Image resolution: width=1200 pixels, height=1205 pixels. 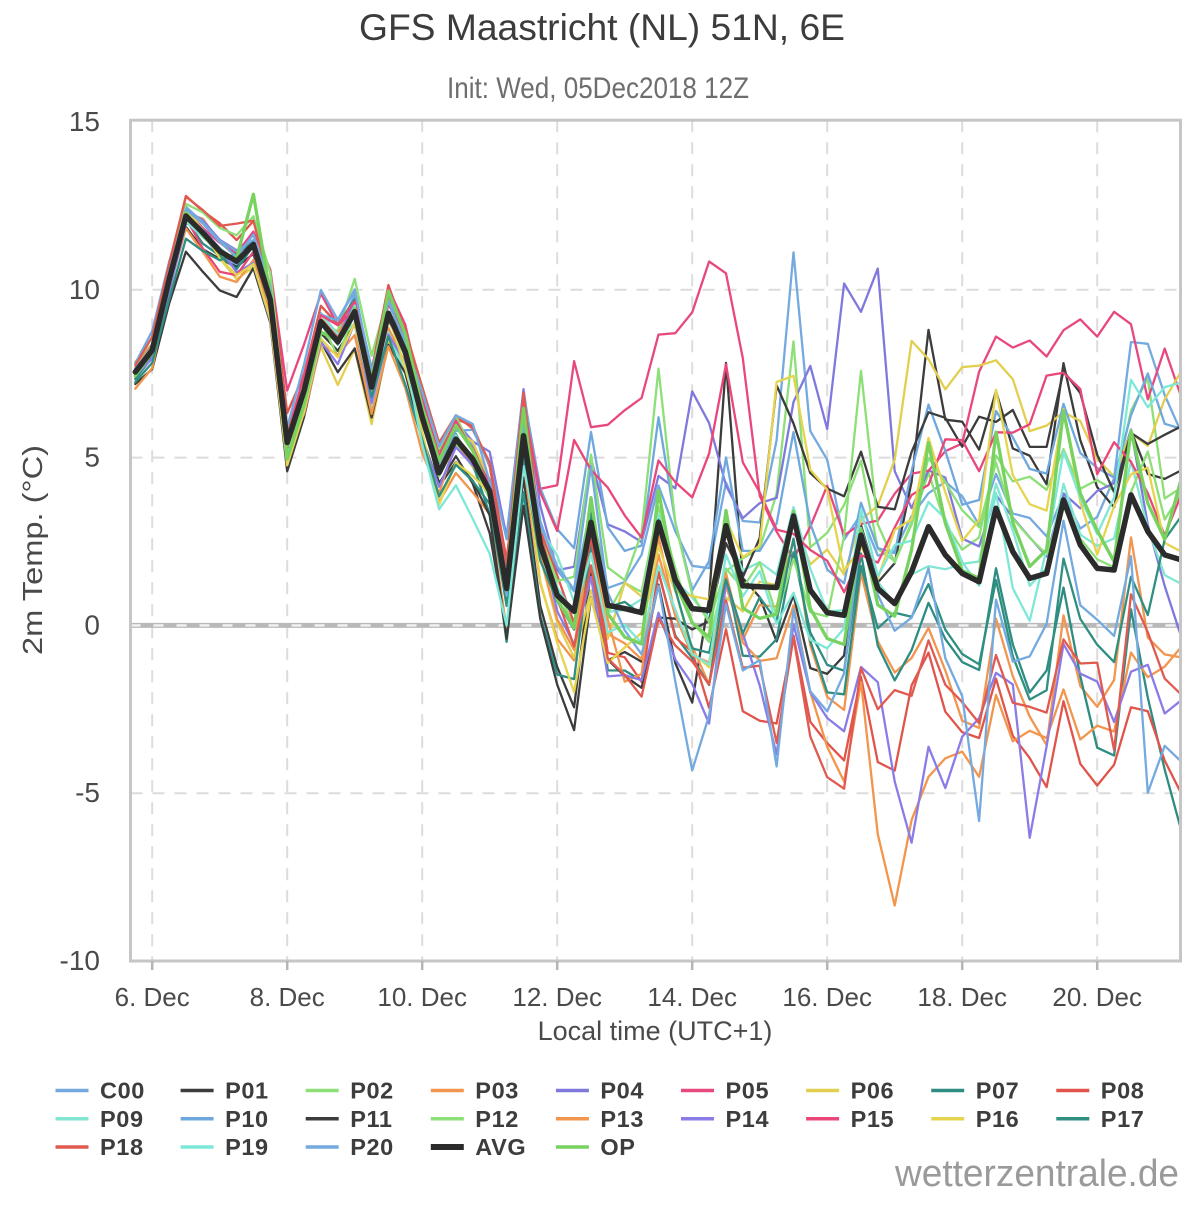 I want to click on svg-text: 14. Dec, so click(x=692, y=997).